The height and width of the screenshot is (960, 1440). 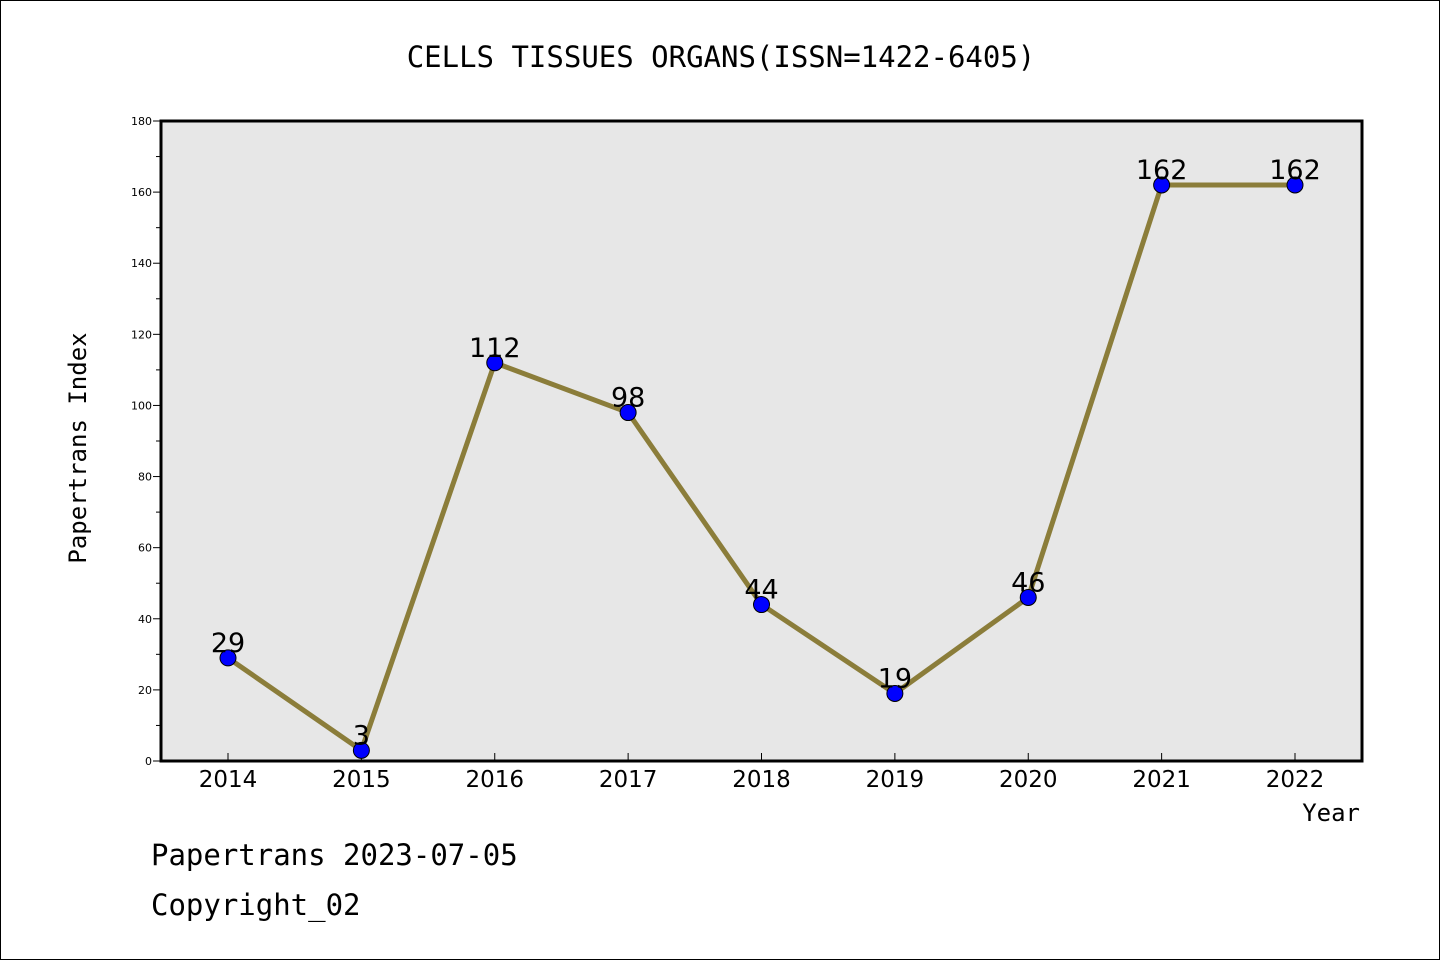 What do you see at coordinates (361, 780) in the screenshot?
I see `x-tick-label: 2015` at bounding box center [361, 780].